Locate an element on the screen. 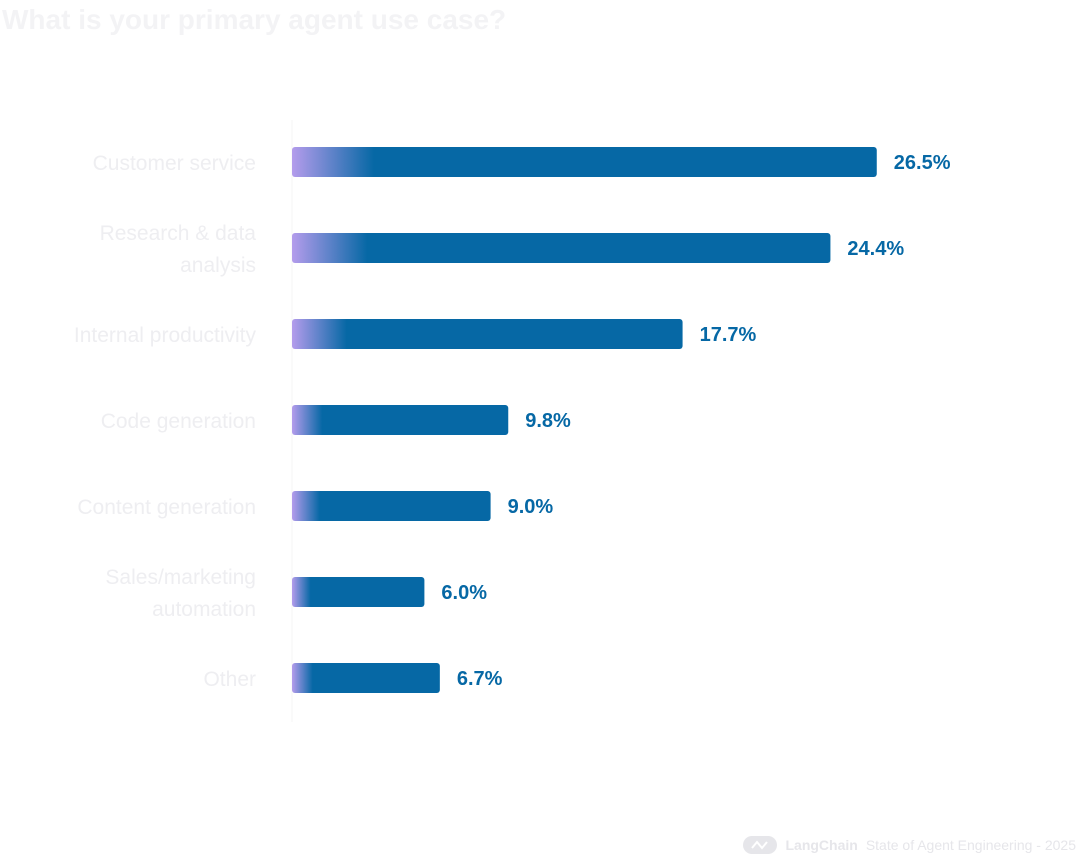 Image resolution: width=1080 pixels, height=856 pixels. category-label-2: Internal productivity is located at coordinates (165, 335).